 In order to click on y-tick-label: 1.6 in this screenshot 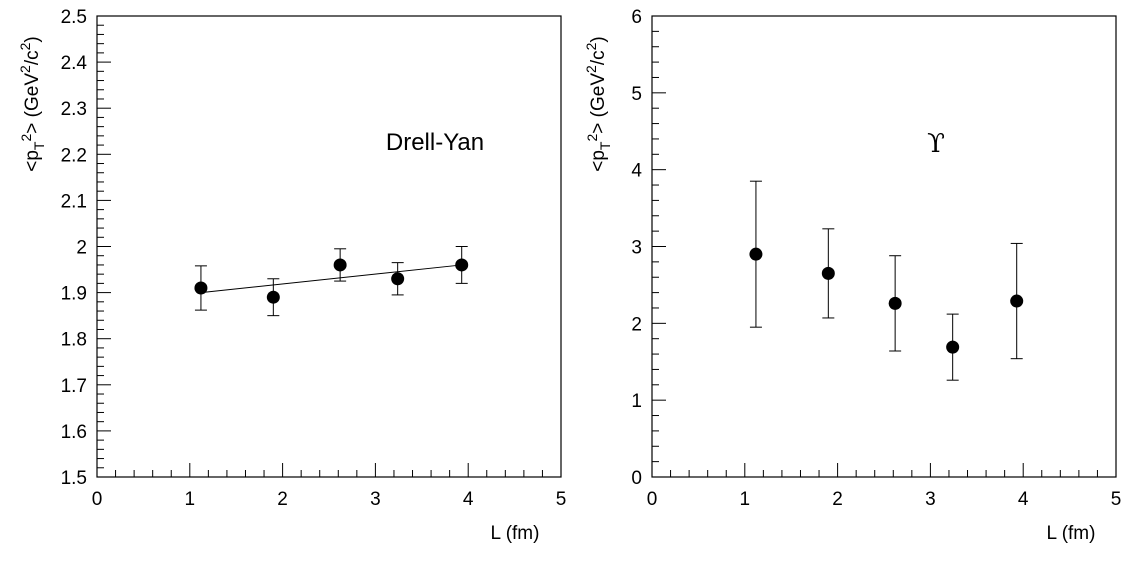, I will do `click(74, 432)`.